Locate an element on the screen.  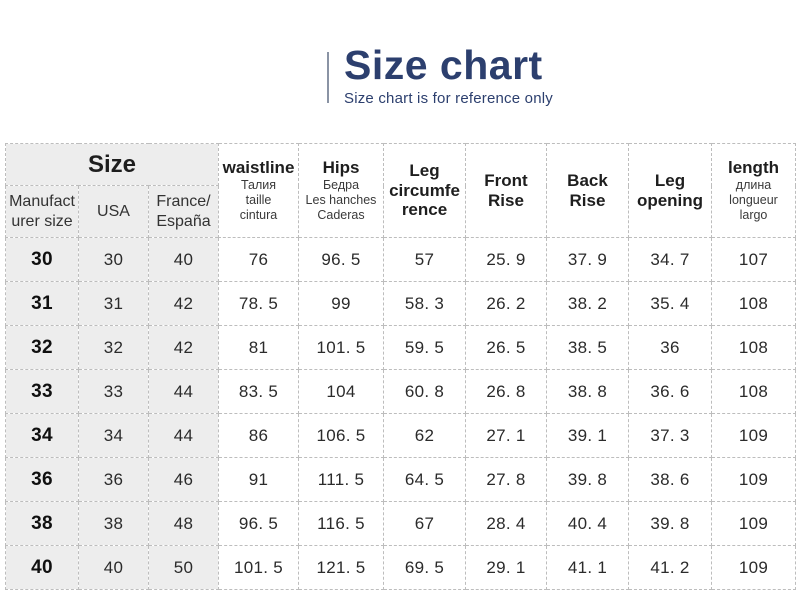
cell-length: 107 is located at coordinates (753, 259).